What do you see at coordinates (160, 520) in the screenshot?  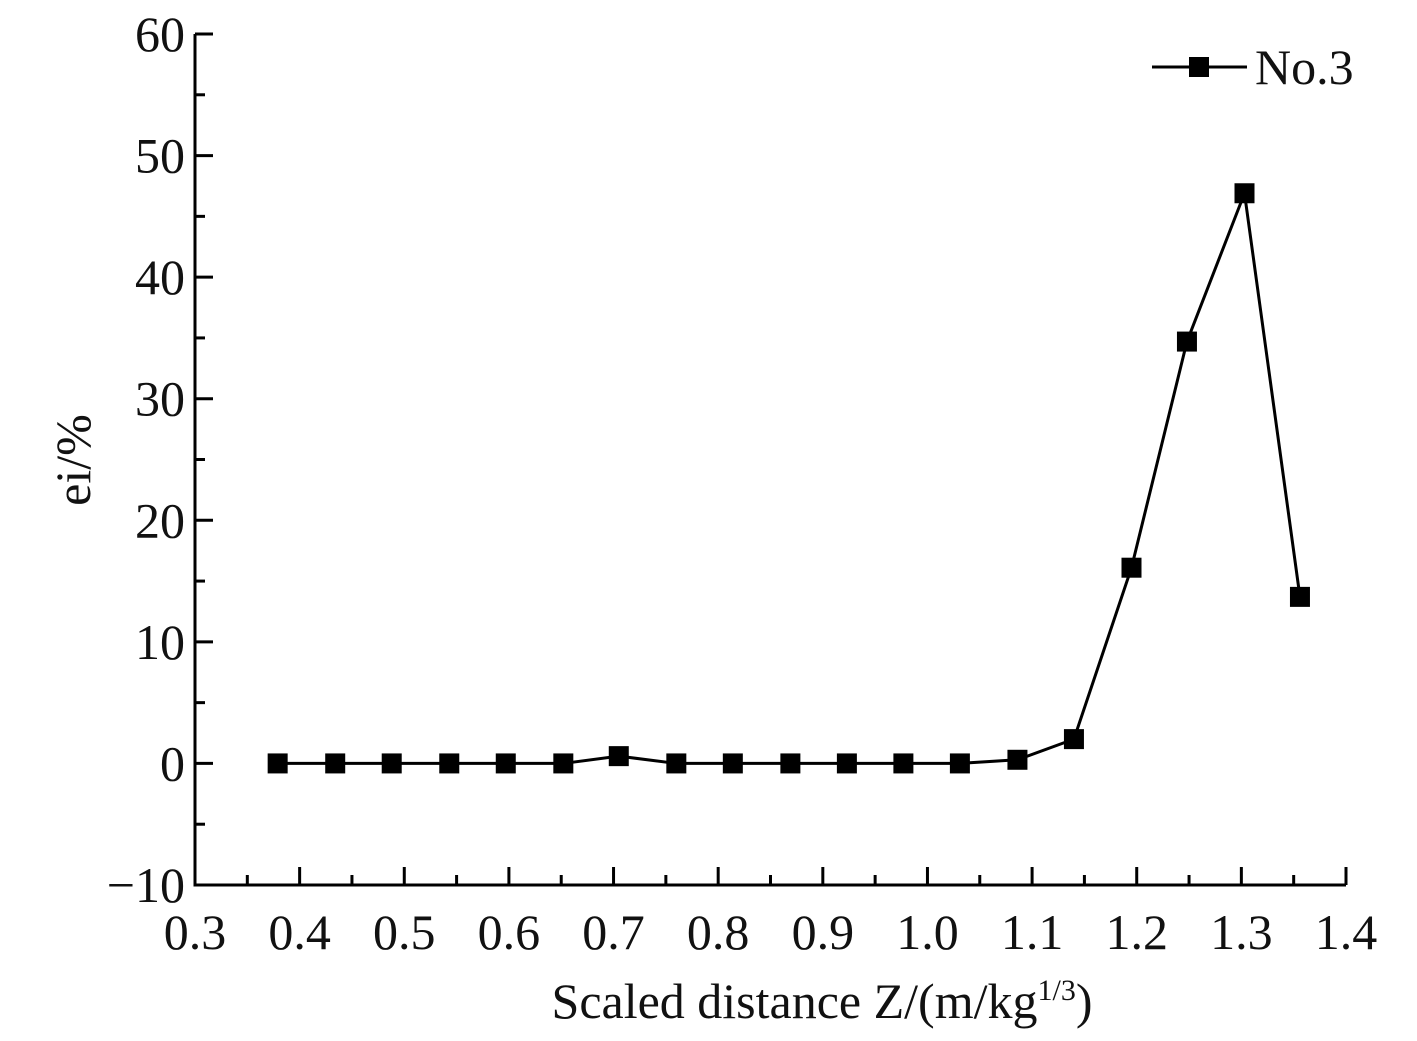 I see `y-tick-label: 20` at bounding box center [160, 520].